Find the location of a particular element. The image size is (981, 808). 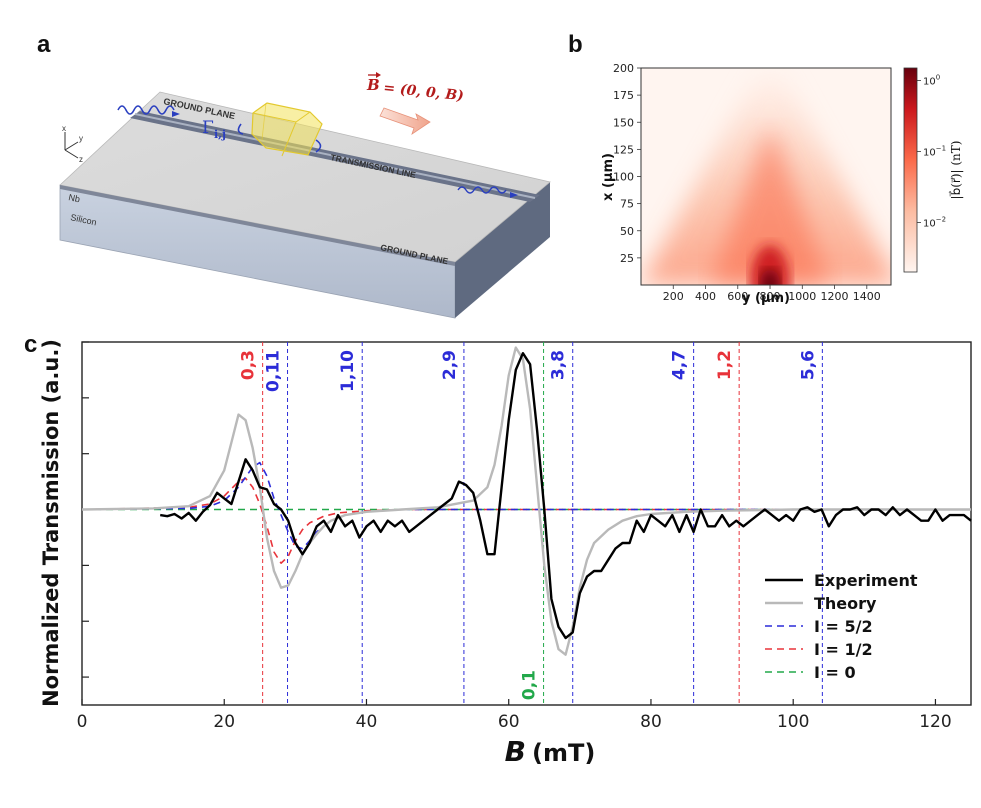

heatmap-x-tick-label: 200 is located at coordinates (673, 296).